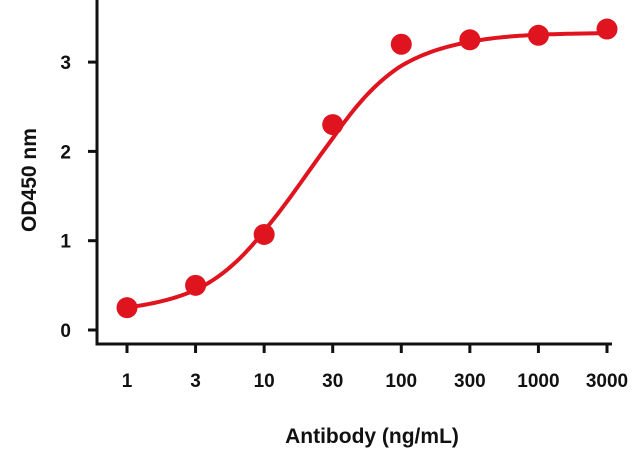  I want to click on x-tick-label: 3, so click(195, 381).